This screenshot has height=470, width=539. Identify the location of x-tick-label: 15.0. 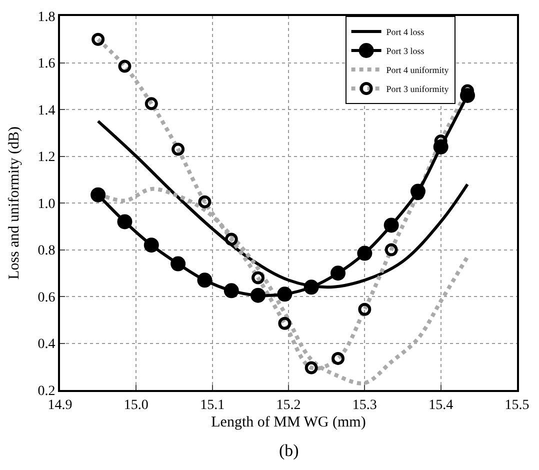
(136, 405).